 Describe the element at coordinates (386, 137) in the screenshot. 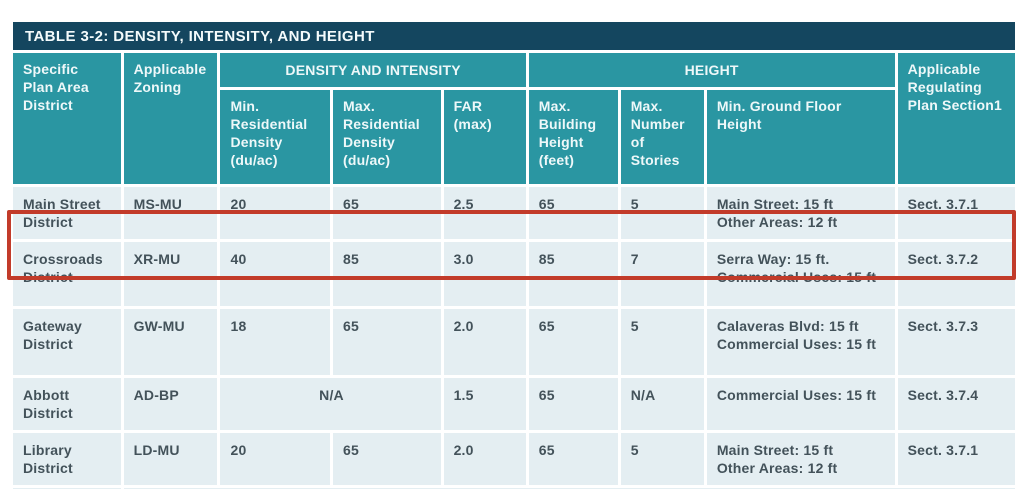

I see `header-max-residential-density: Max. Residential Density (du/ac)` at that location.